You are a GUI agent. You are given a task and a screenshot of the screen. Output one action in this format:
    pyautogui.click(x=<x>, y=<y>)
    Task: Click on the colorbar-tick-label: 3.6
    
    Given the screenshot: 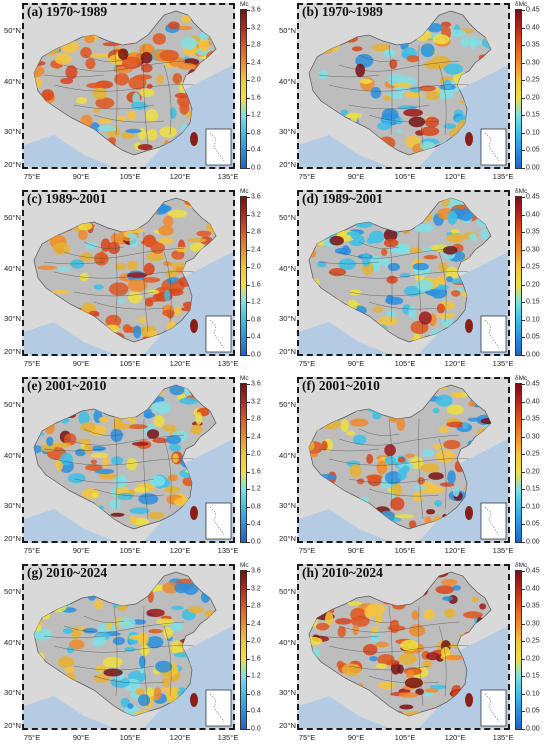 What is the action you would take?
    pyautogui.click(x=256, y=571)
    